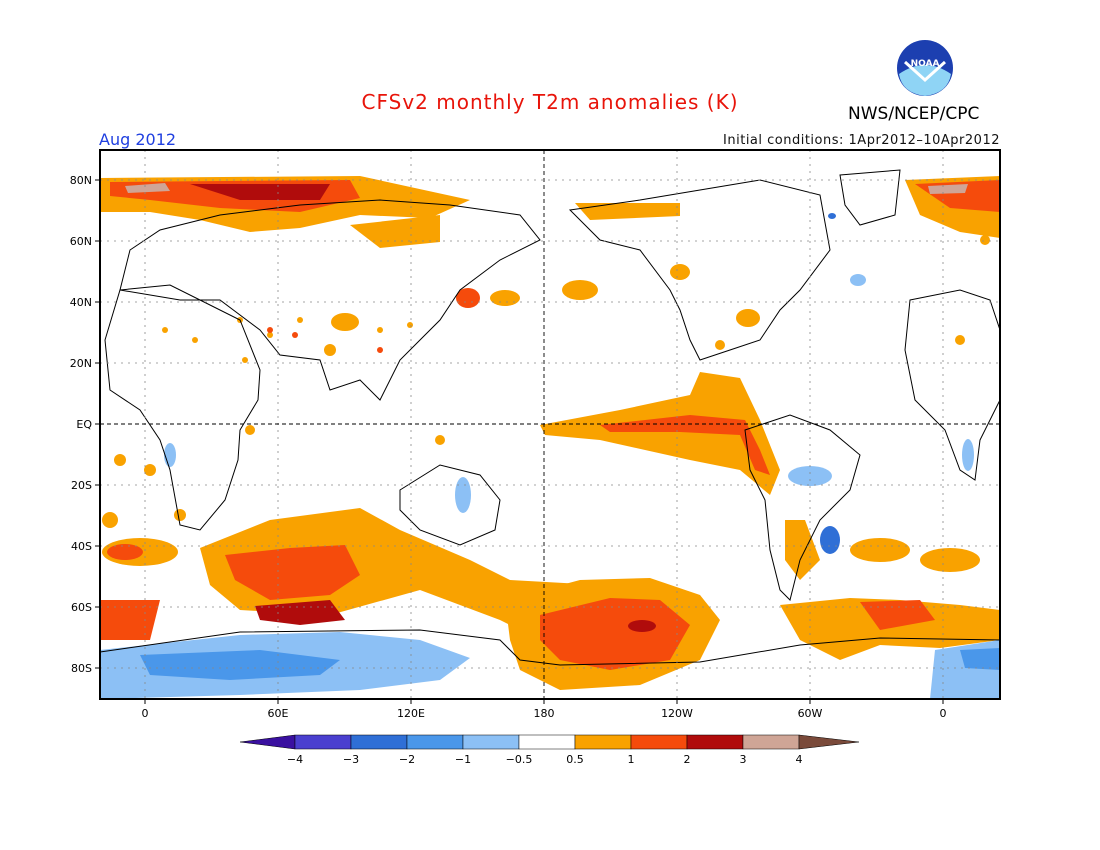 This screenshot has height=850, width=1100. Describe the element at coordinates (300, 612) in the screenshot. I see `warm-southern-indian-hot` at that location.